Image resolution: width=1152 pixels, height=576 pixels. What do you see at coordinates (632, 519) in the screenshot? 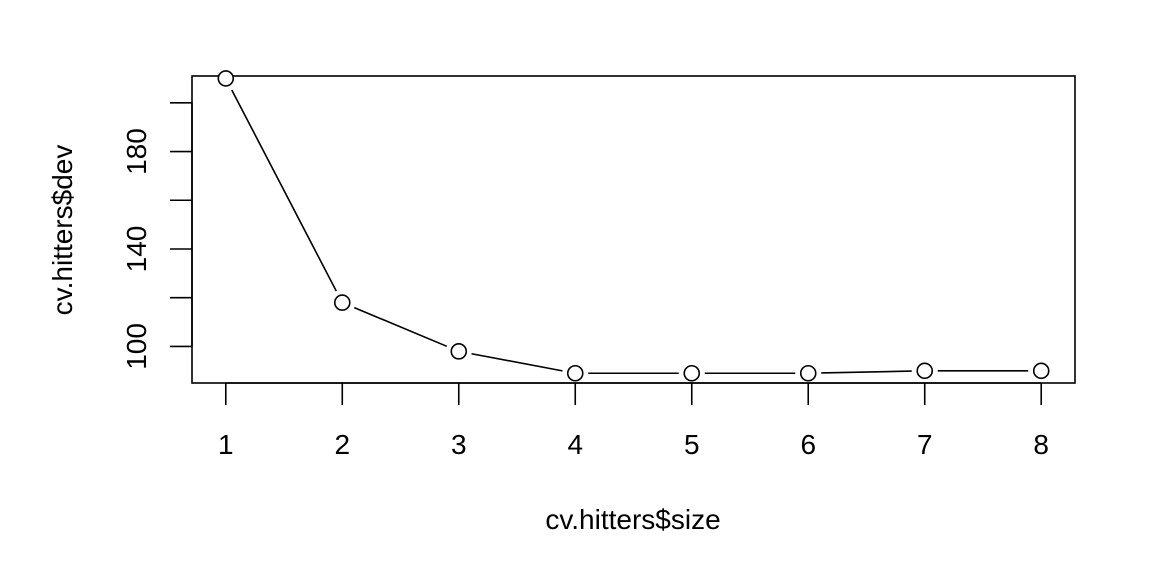
I see `x-axis-title: cv.hitters$size` at bounding box center [632, 519].